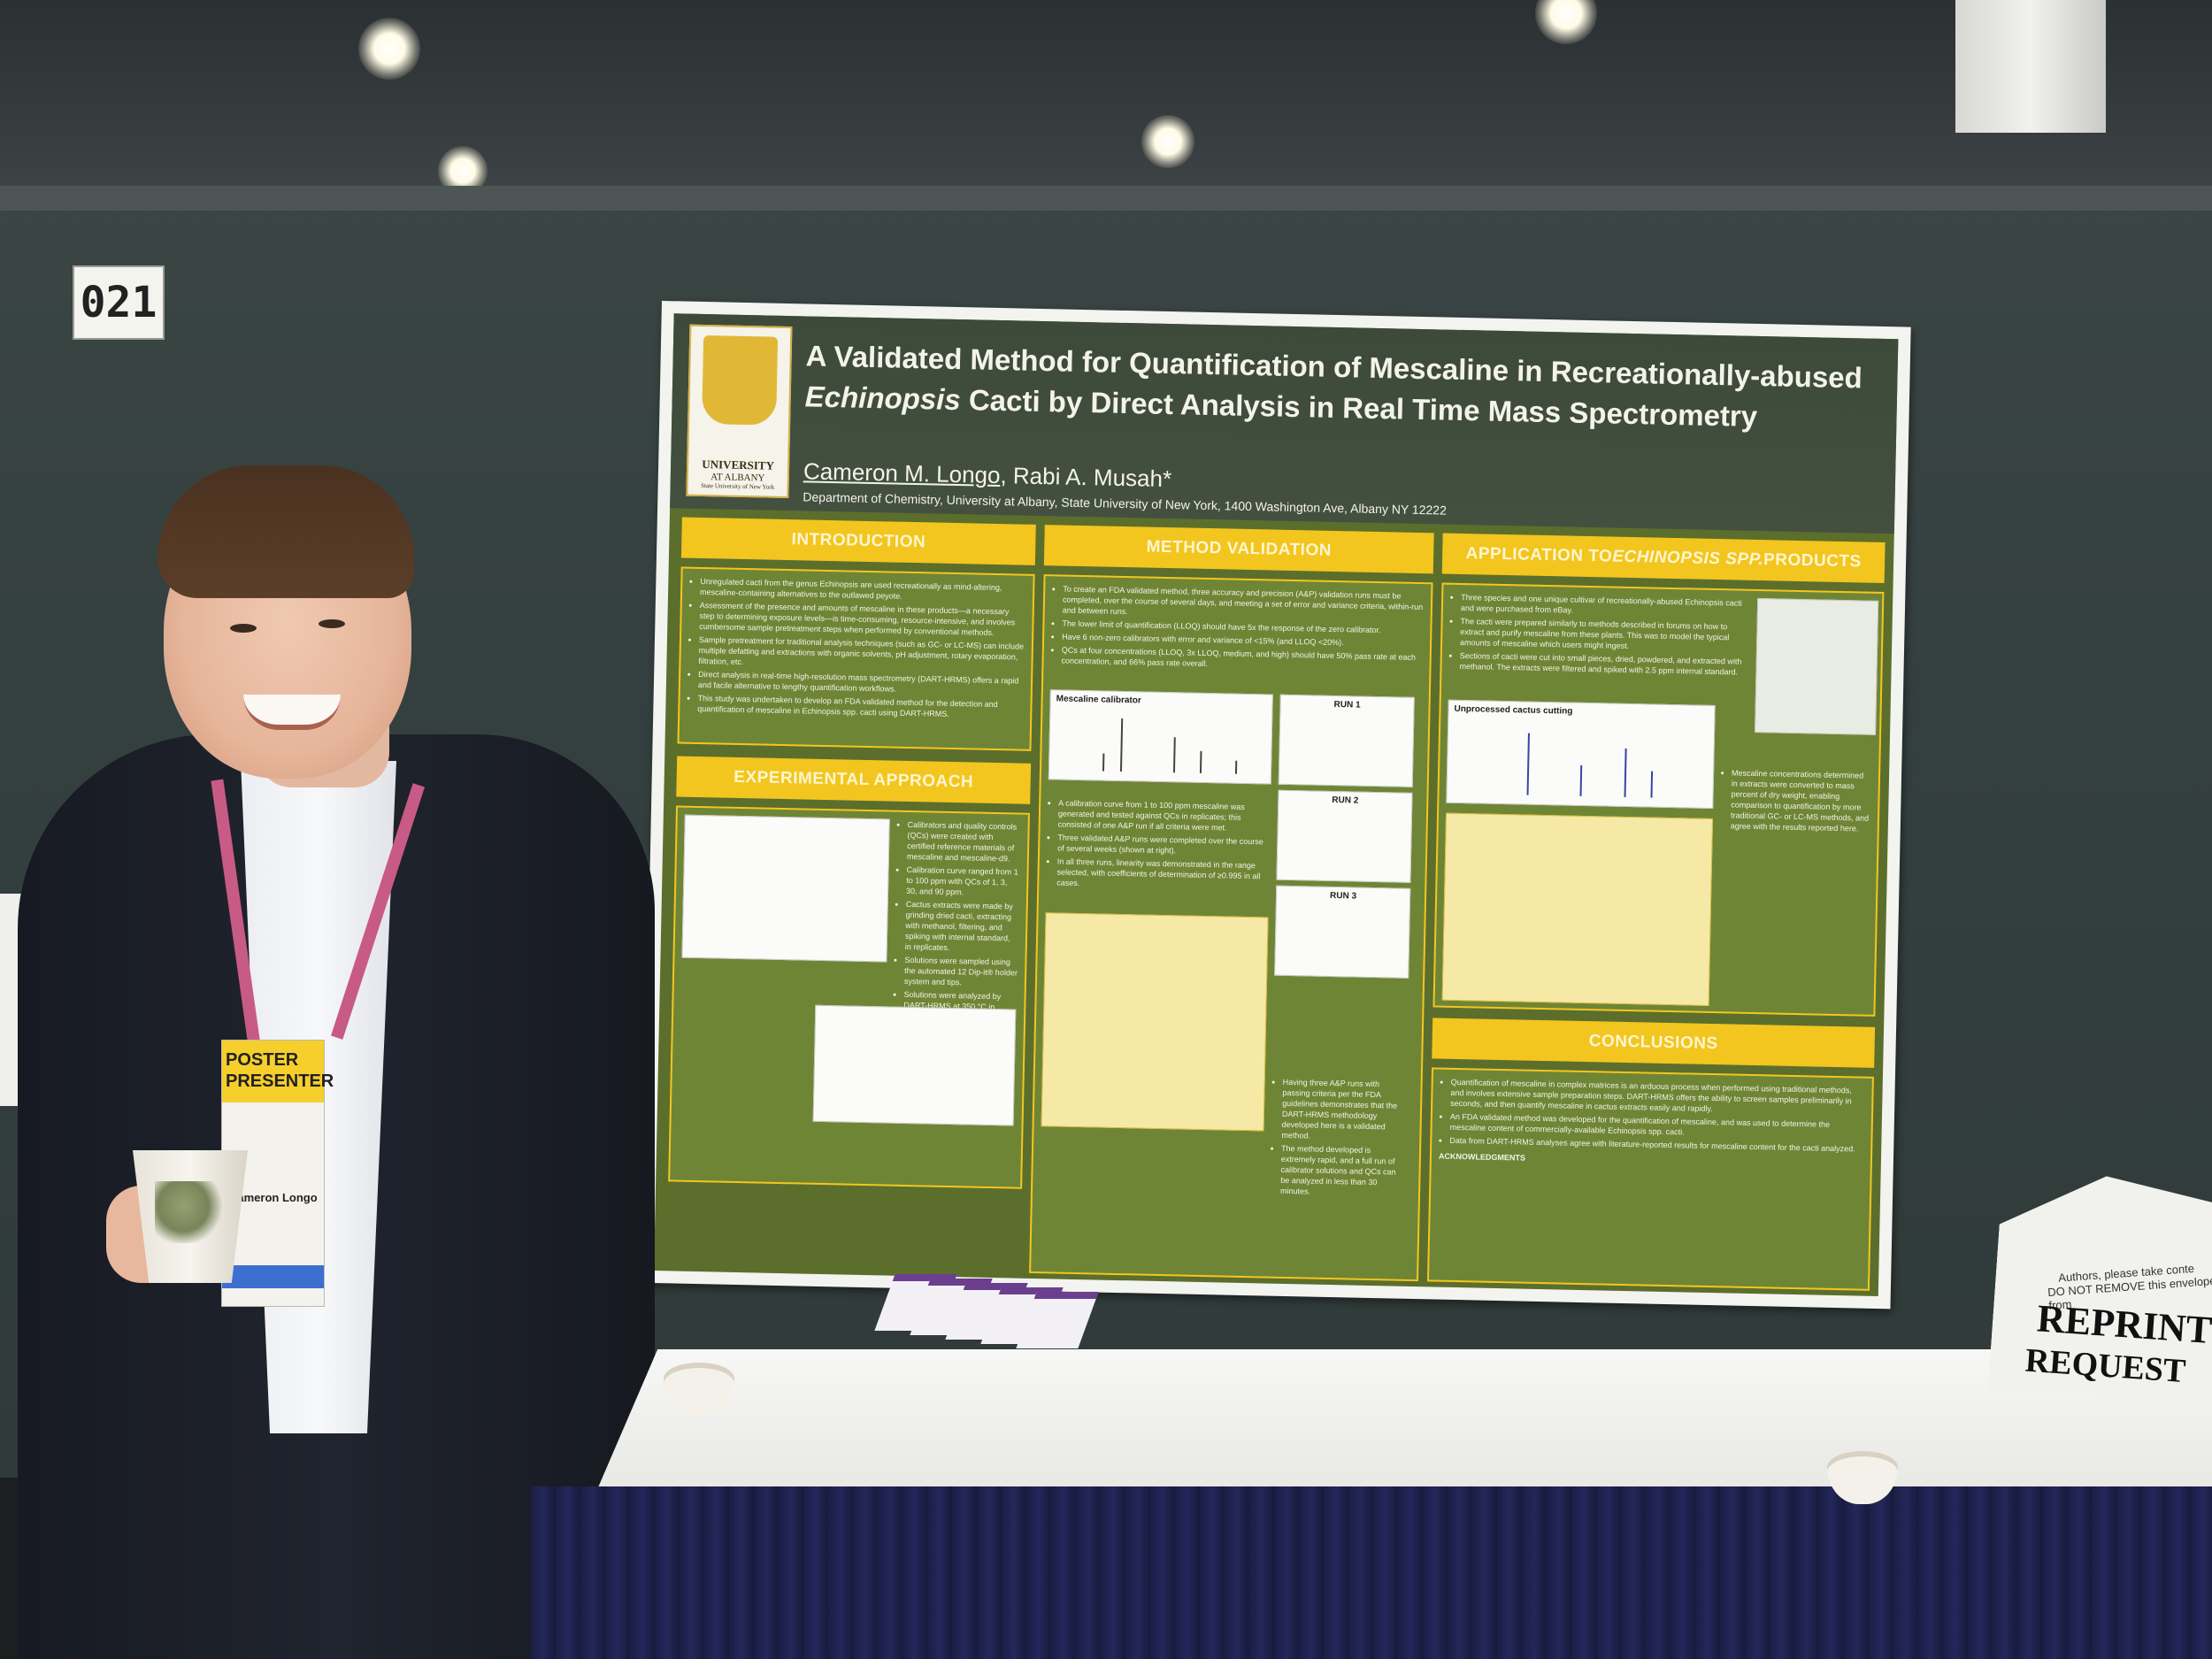 The image size is (2212, 1659). I want to click on run-3-calibration-plot: RUN 3, so click(1343, 932).